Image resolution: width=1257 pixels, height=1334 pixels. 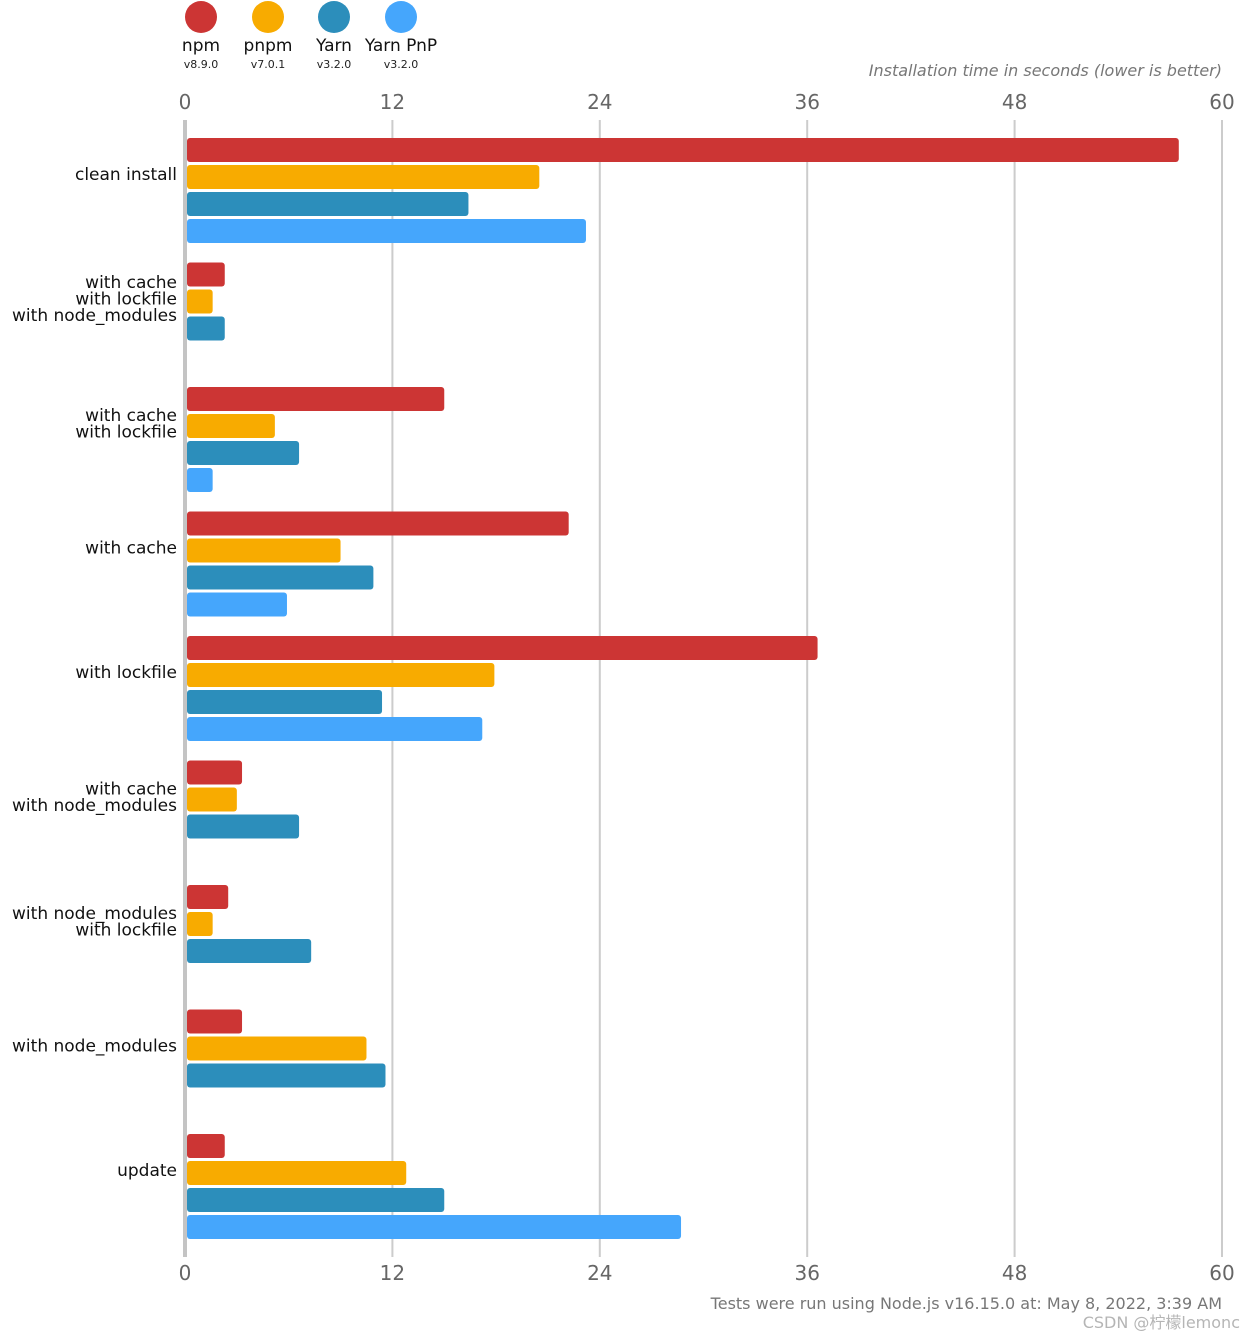 I want to click on tick-label-bottom: 36, so click(x=806, y=1273).